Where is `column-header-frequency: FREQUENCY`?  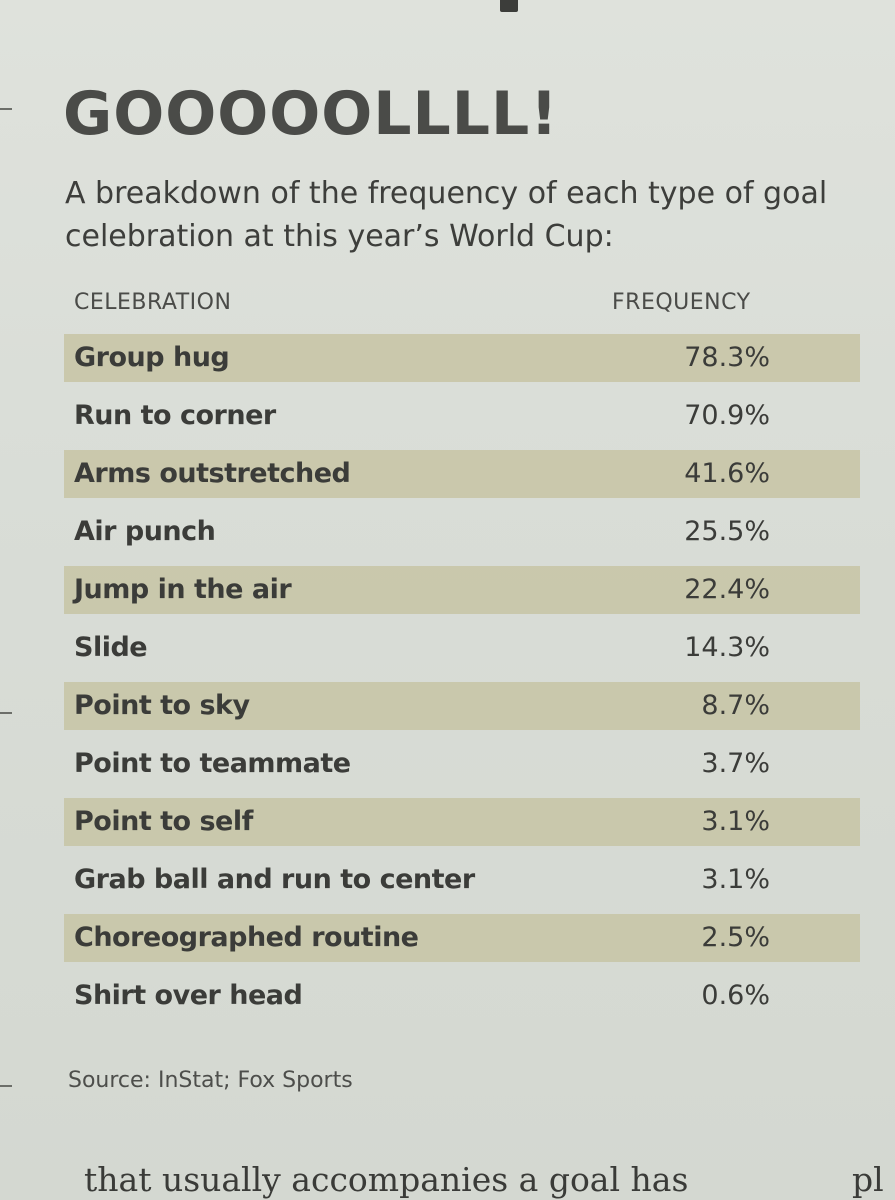
column-header-frequency: FREQUENCY is located at coordinates (681, 302).